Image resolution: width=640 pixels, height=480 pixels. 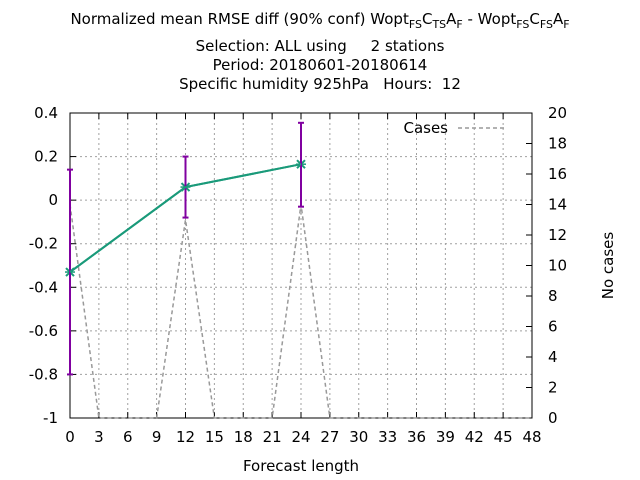 I want to click on legend-label-cases: Cases, so click(x=425, y=128).